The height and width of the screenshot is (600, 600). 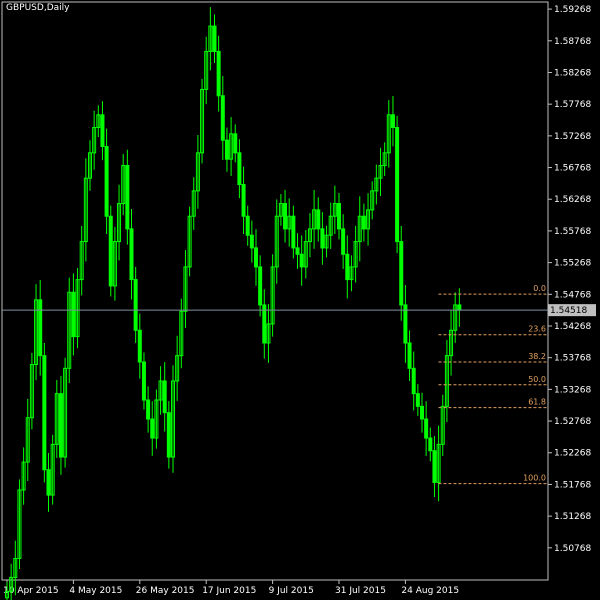 What do you see at coordinates (537, 356) in the screenshot?
I see `fib-level-label: 38.2` at bounding box center [537, 356].